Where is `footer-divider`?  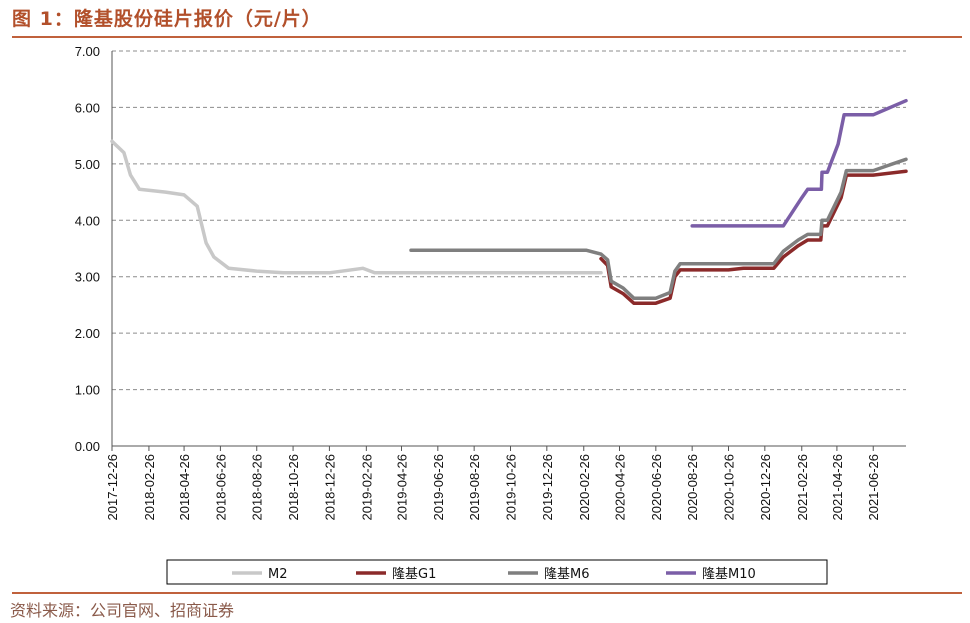 footer-divider is located at coordinates (487, 593).